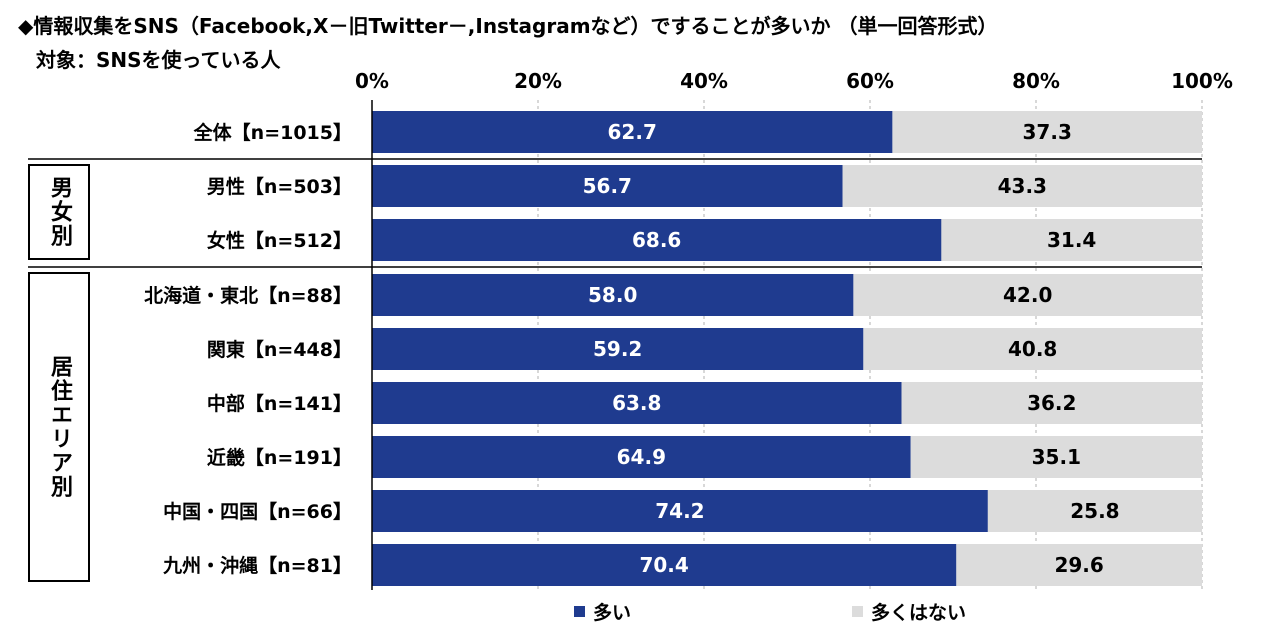 The height and width of the screenshot is (640, 1266). I want to click on category-label: 中部【n=141】, so click(279, 403).